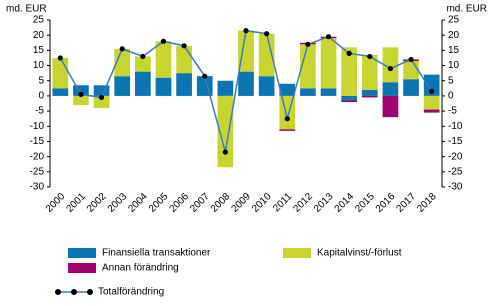 The image size is (493, 306). I want to click on x-tick-label: 2006, so click(180, 203).